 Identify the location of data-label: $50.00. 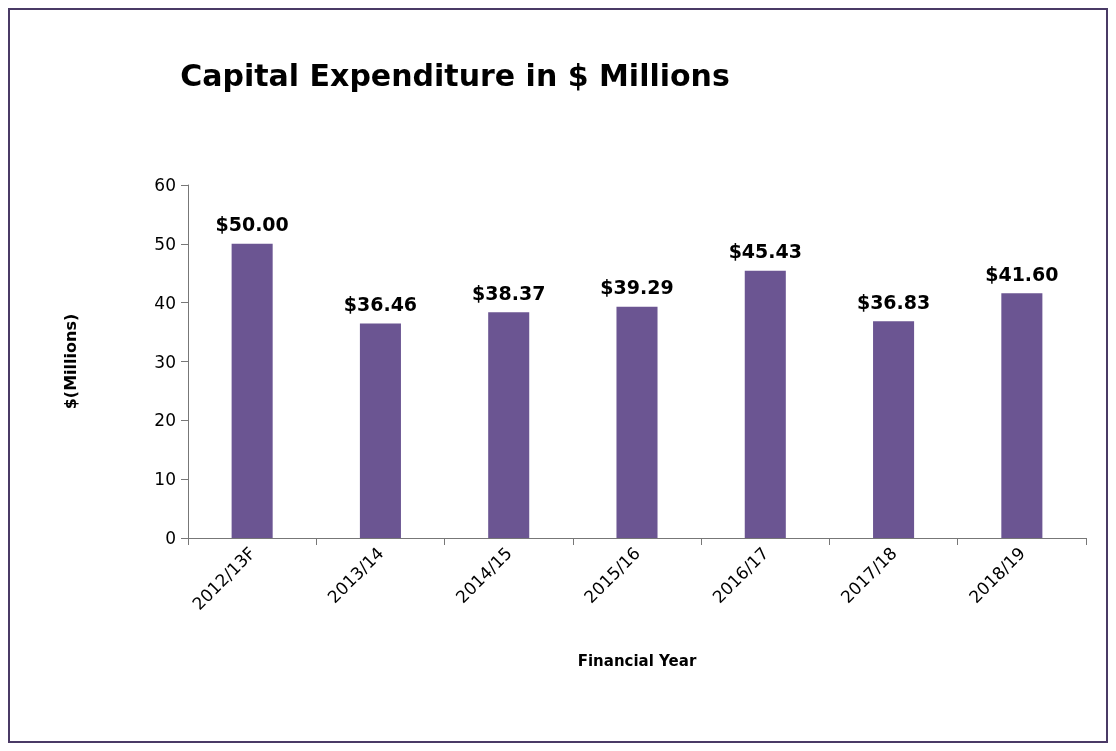
(252, 224).